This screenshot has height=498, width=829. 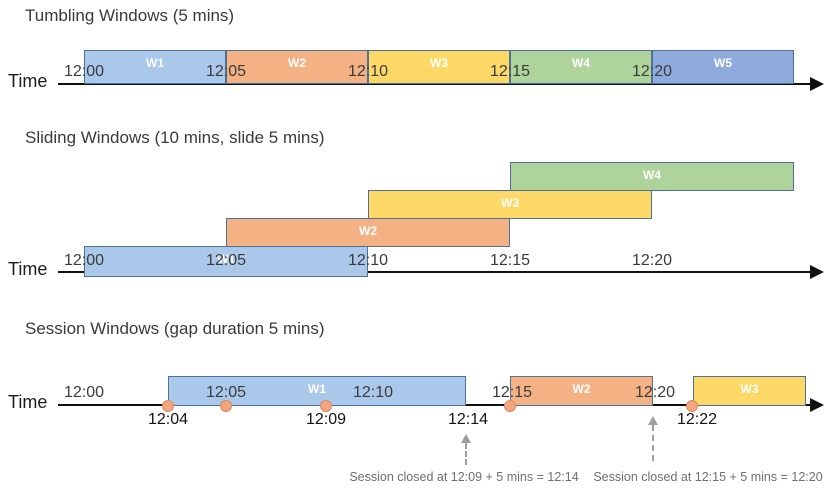 I want to click on sliding-window-w1: W1, so click(x=226, y=261).